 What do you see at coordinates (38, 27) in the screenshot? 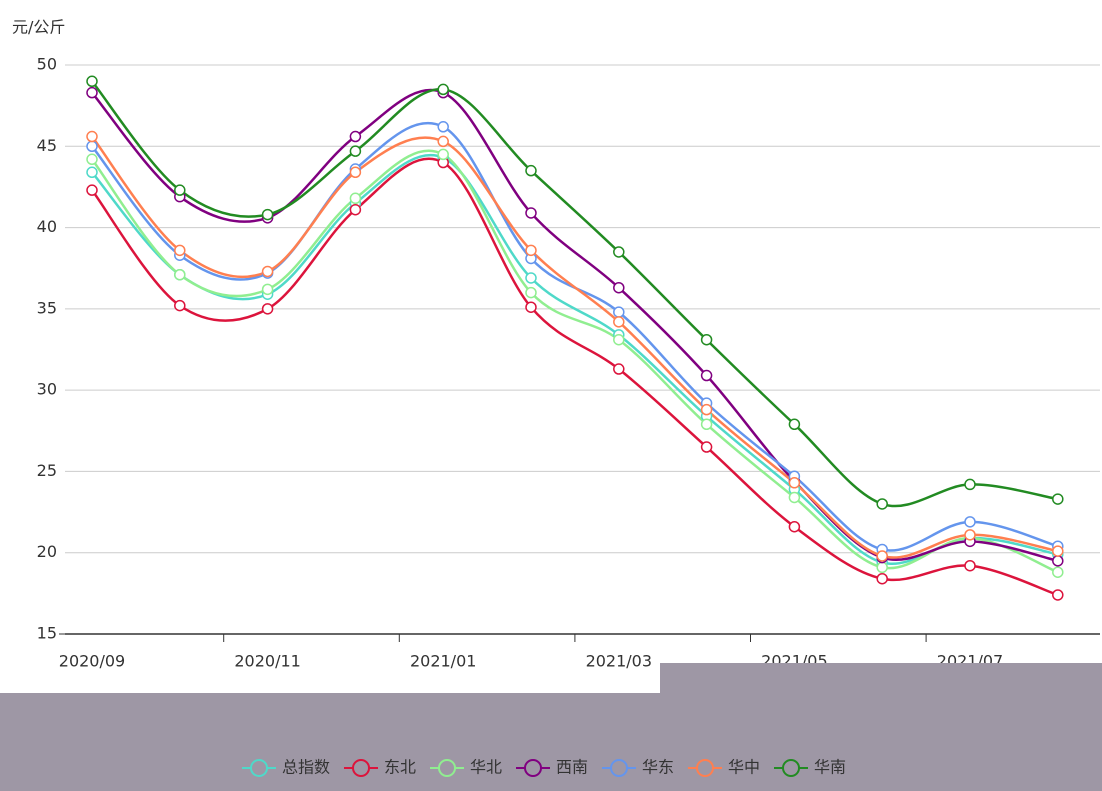
I see `y-axis-label: 元/公斤` at bounding box center [38, 27].